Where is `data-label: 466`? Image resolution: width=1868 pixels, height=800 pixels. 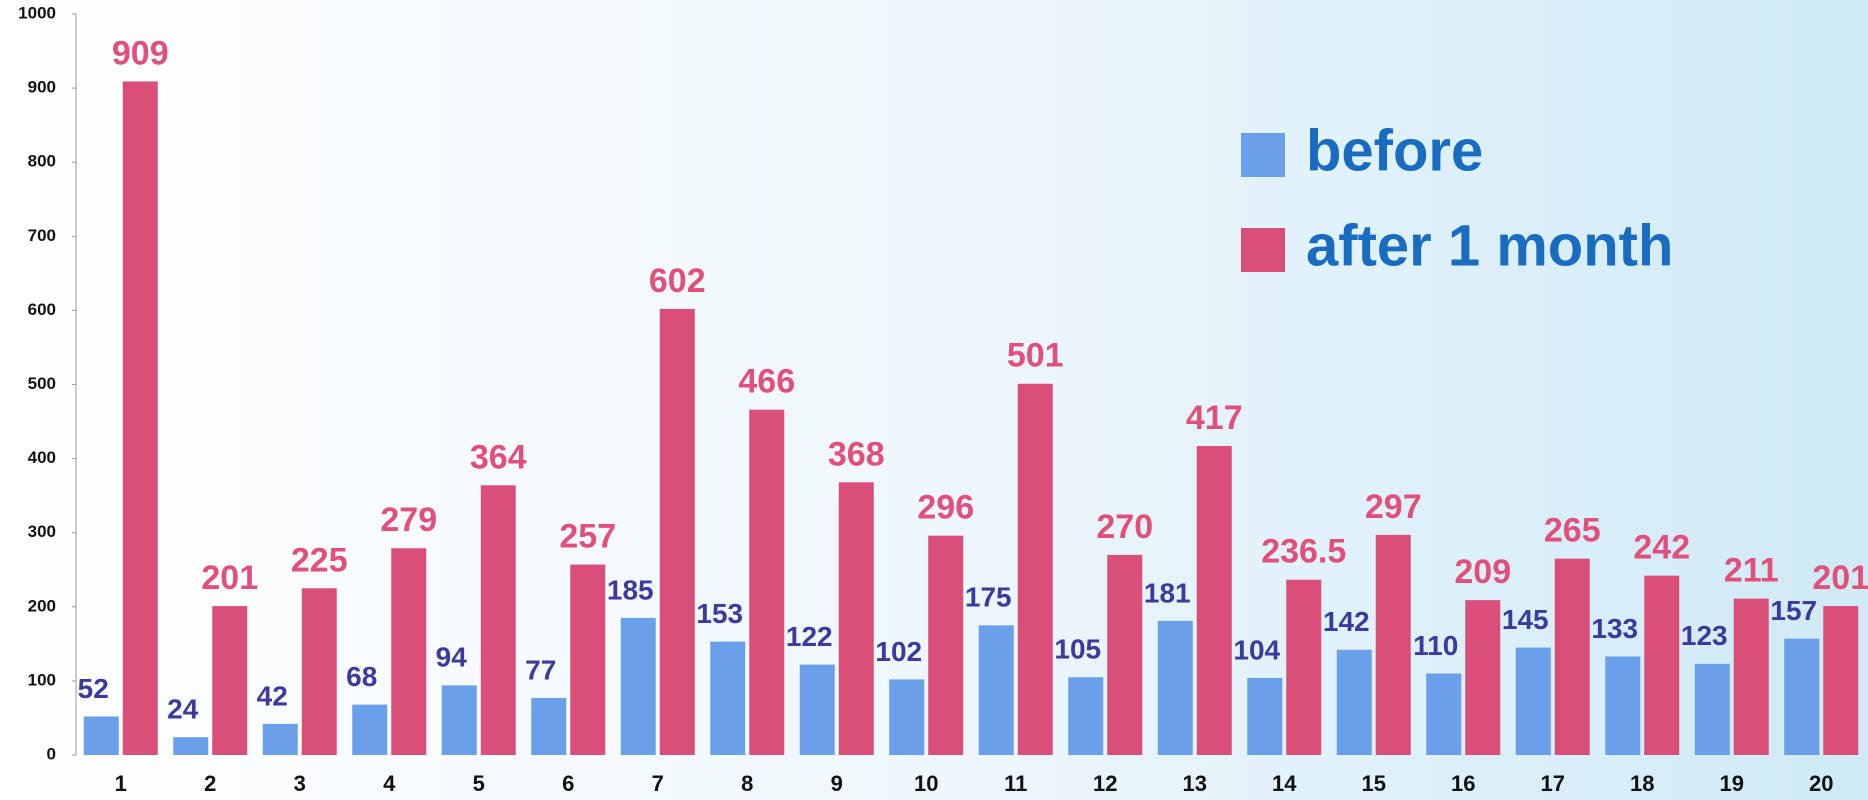 data-label: 466 is located at coordinates (766, 382).